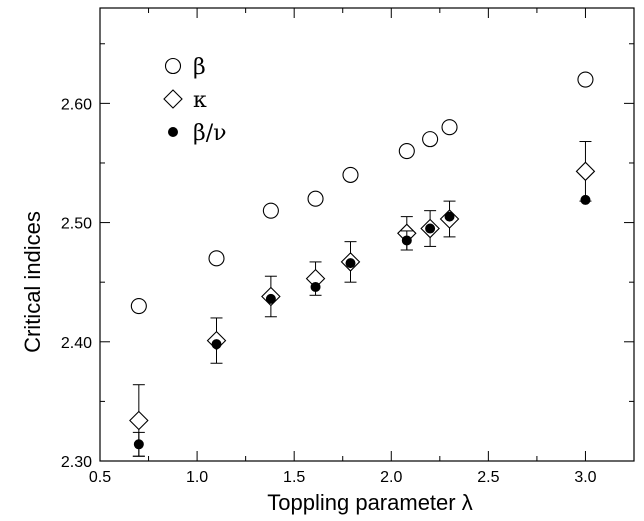 This screenshot has height=521, width=644. I want to click on y-tick-label: 2.30, so click(76, 462).